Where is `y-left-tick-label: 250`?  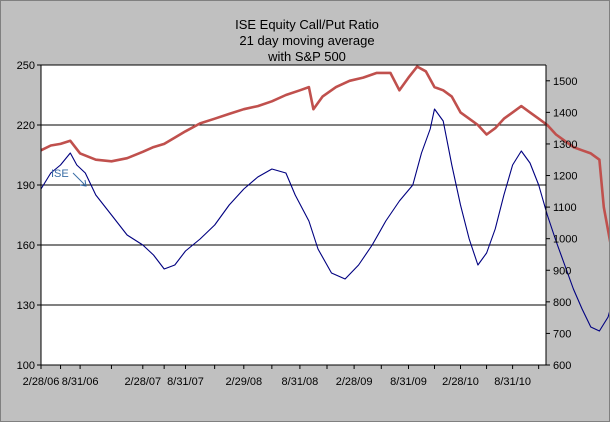
y-left-tick-label: 250 is located at coordinates (26, 66).